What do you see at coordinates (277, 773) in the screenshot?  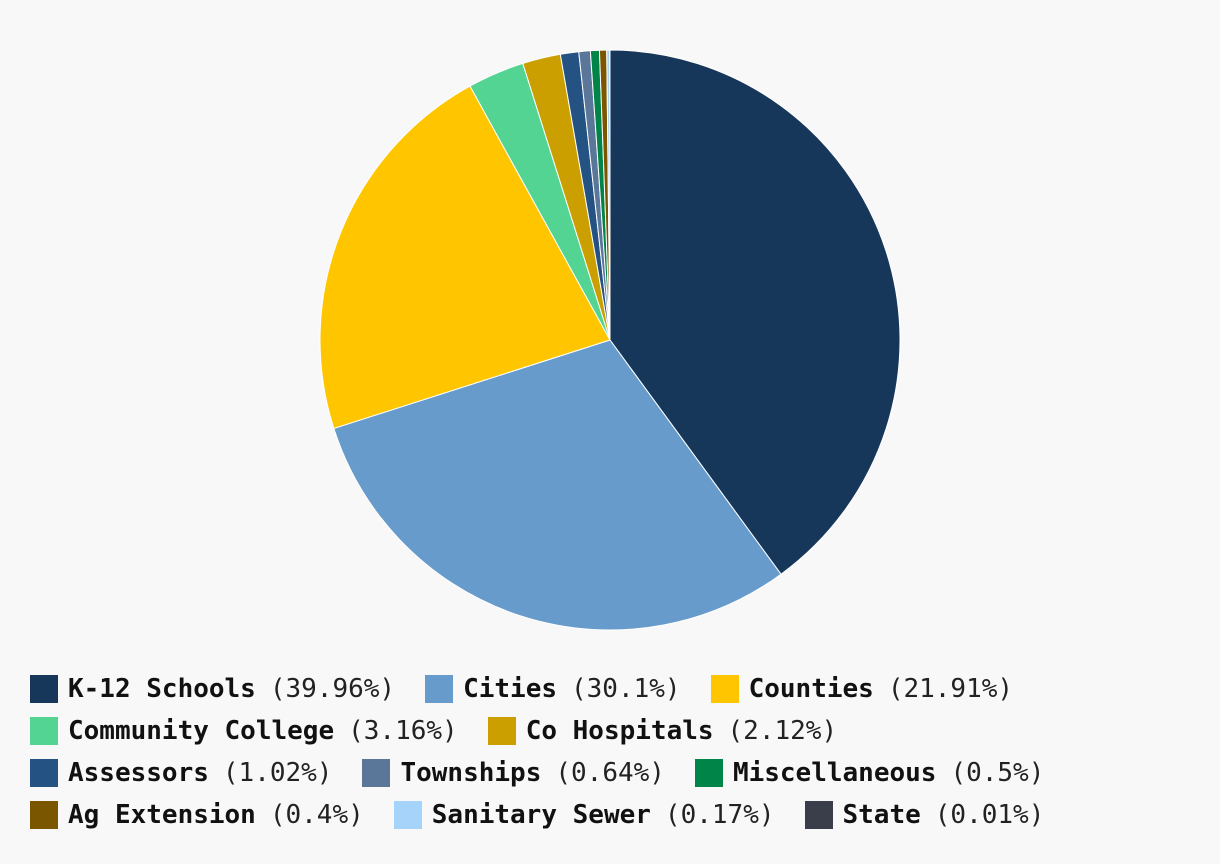 I see `legend-percentage: (1.02%)` at bounding box center [277, 773].